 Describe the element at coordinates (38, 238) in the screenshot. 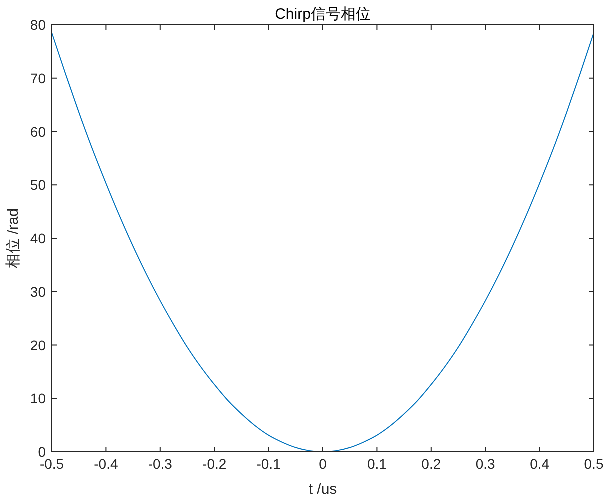

I see `y-tick-label: 40` at that location.